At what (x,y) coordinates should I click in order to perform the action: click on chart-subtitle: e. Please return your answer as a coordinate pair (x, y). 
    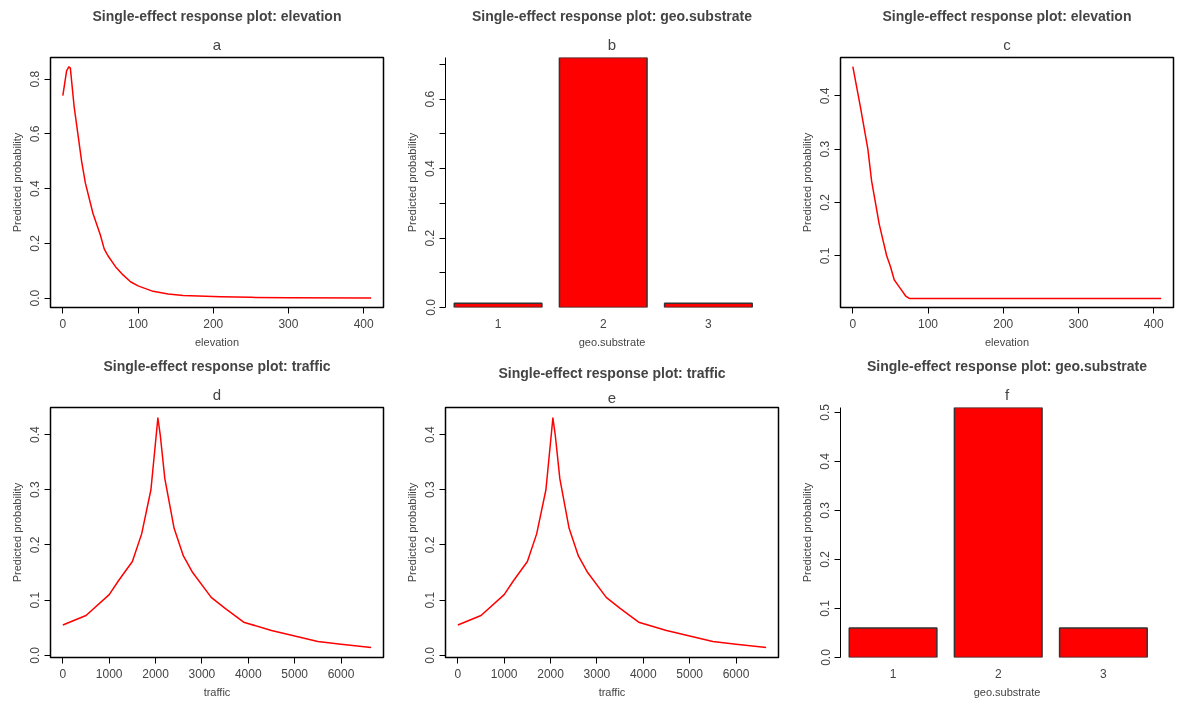
    Looking at the image, I should click on (612, 397).